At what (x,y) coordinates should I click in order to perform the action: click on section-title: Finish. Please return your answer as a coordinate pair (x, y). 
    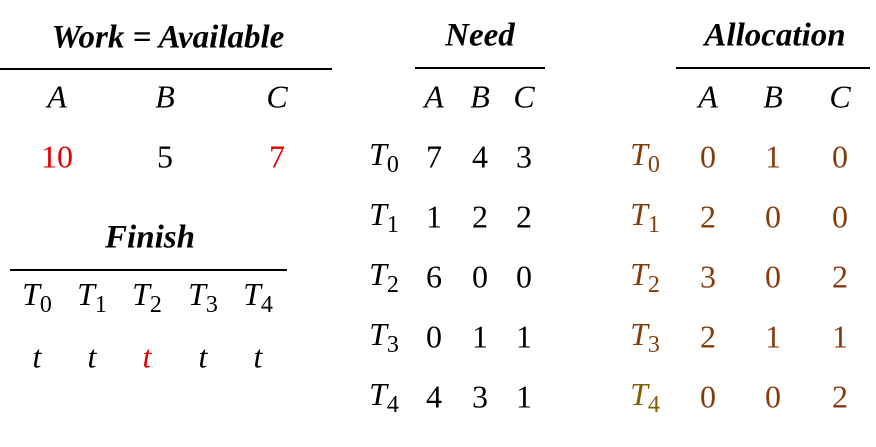
    Looking at the image, I should click on (149, 238).